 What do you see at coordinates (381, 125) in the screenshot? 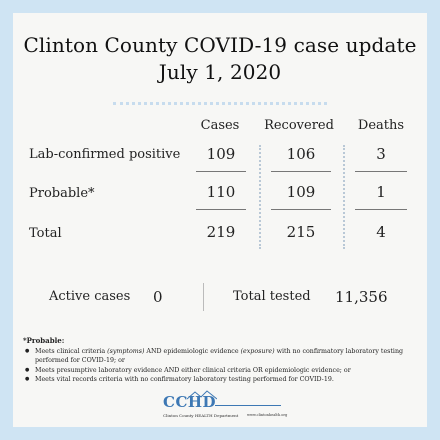
I see `column-header-deaths: Deaths` at bounding box center [381, 125].